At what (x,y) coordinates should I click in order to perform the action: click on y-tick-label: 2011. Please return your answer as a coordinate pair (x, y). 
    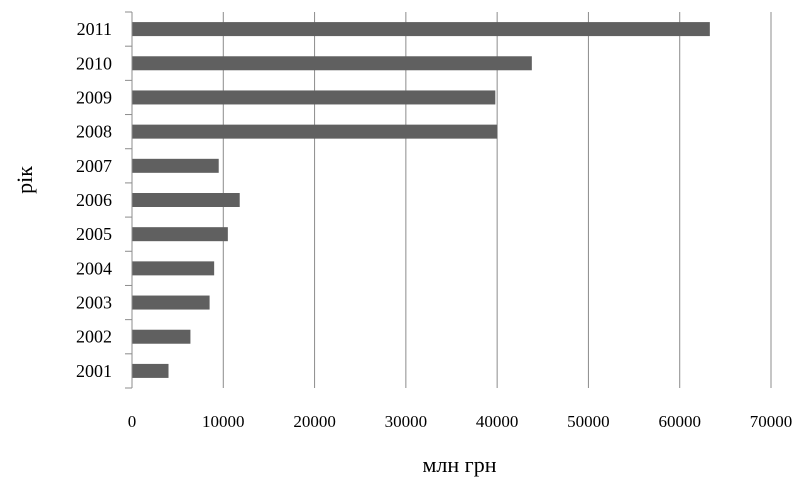
    Looking at the image, I should click on (94, 29).